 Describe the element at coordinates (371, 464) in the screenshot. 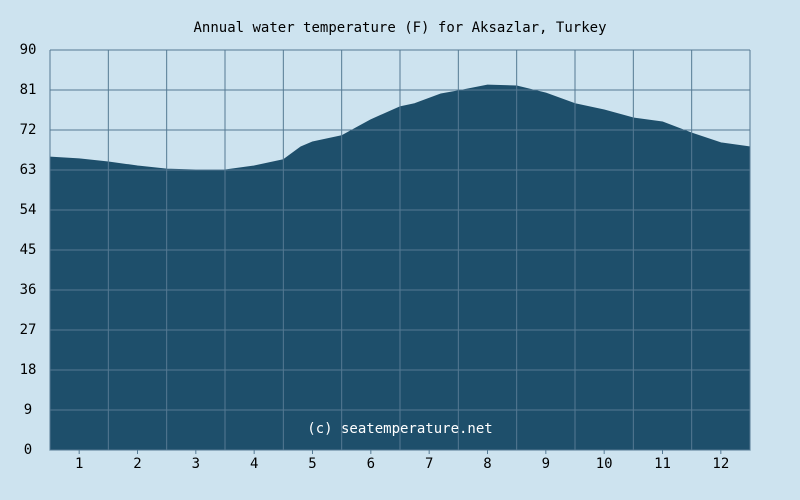

I see `x-tick-label: 6` at that location.